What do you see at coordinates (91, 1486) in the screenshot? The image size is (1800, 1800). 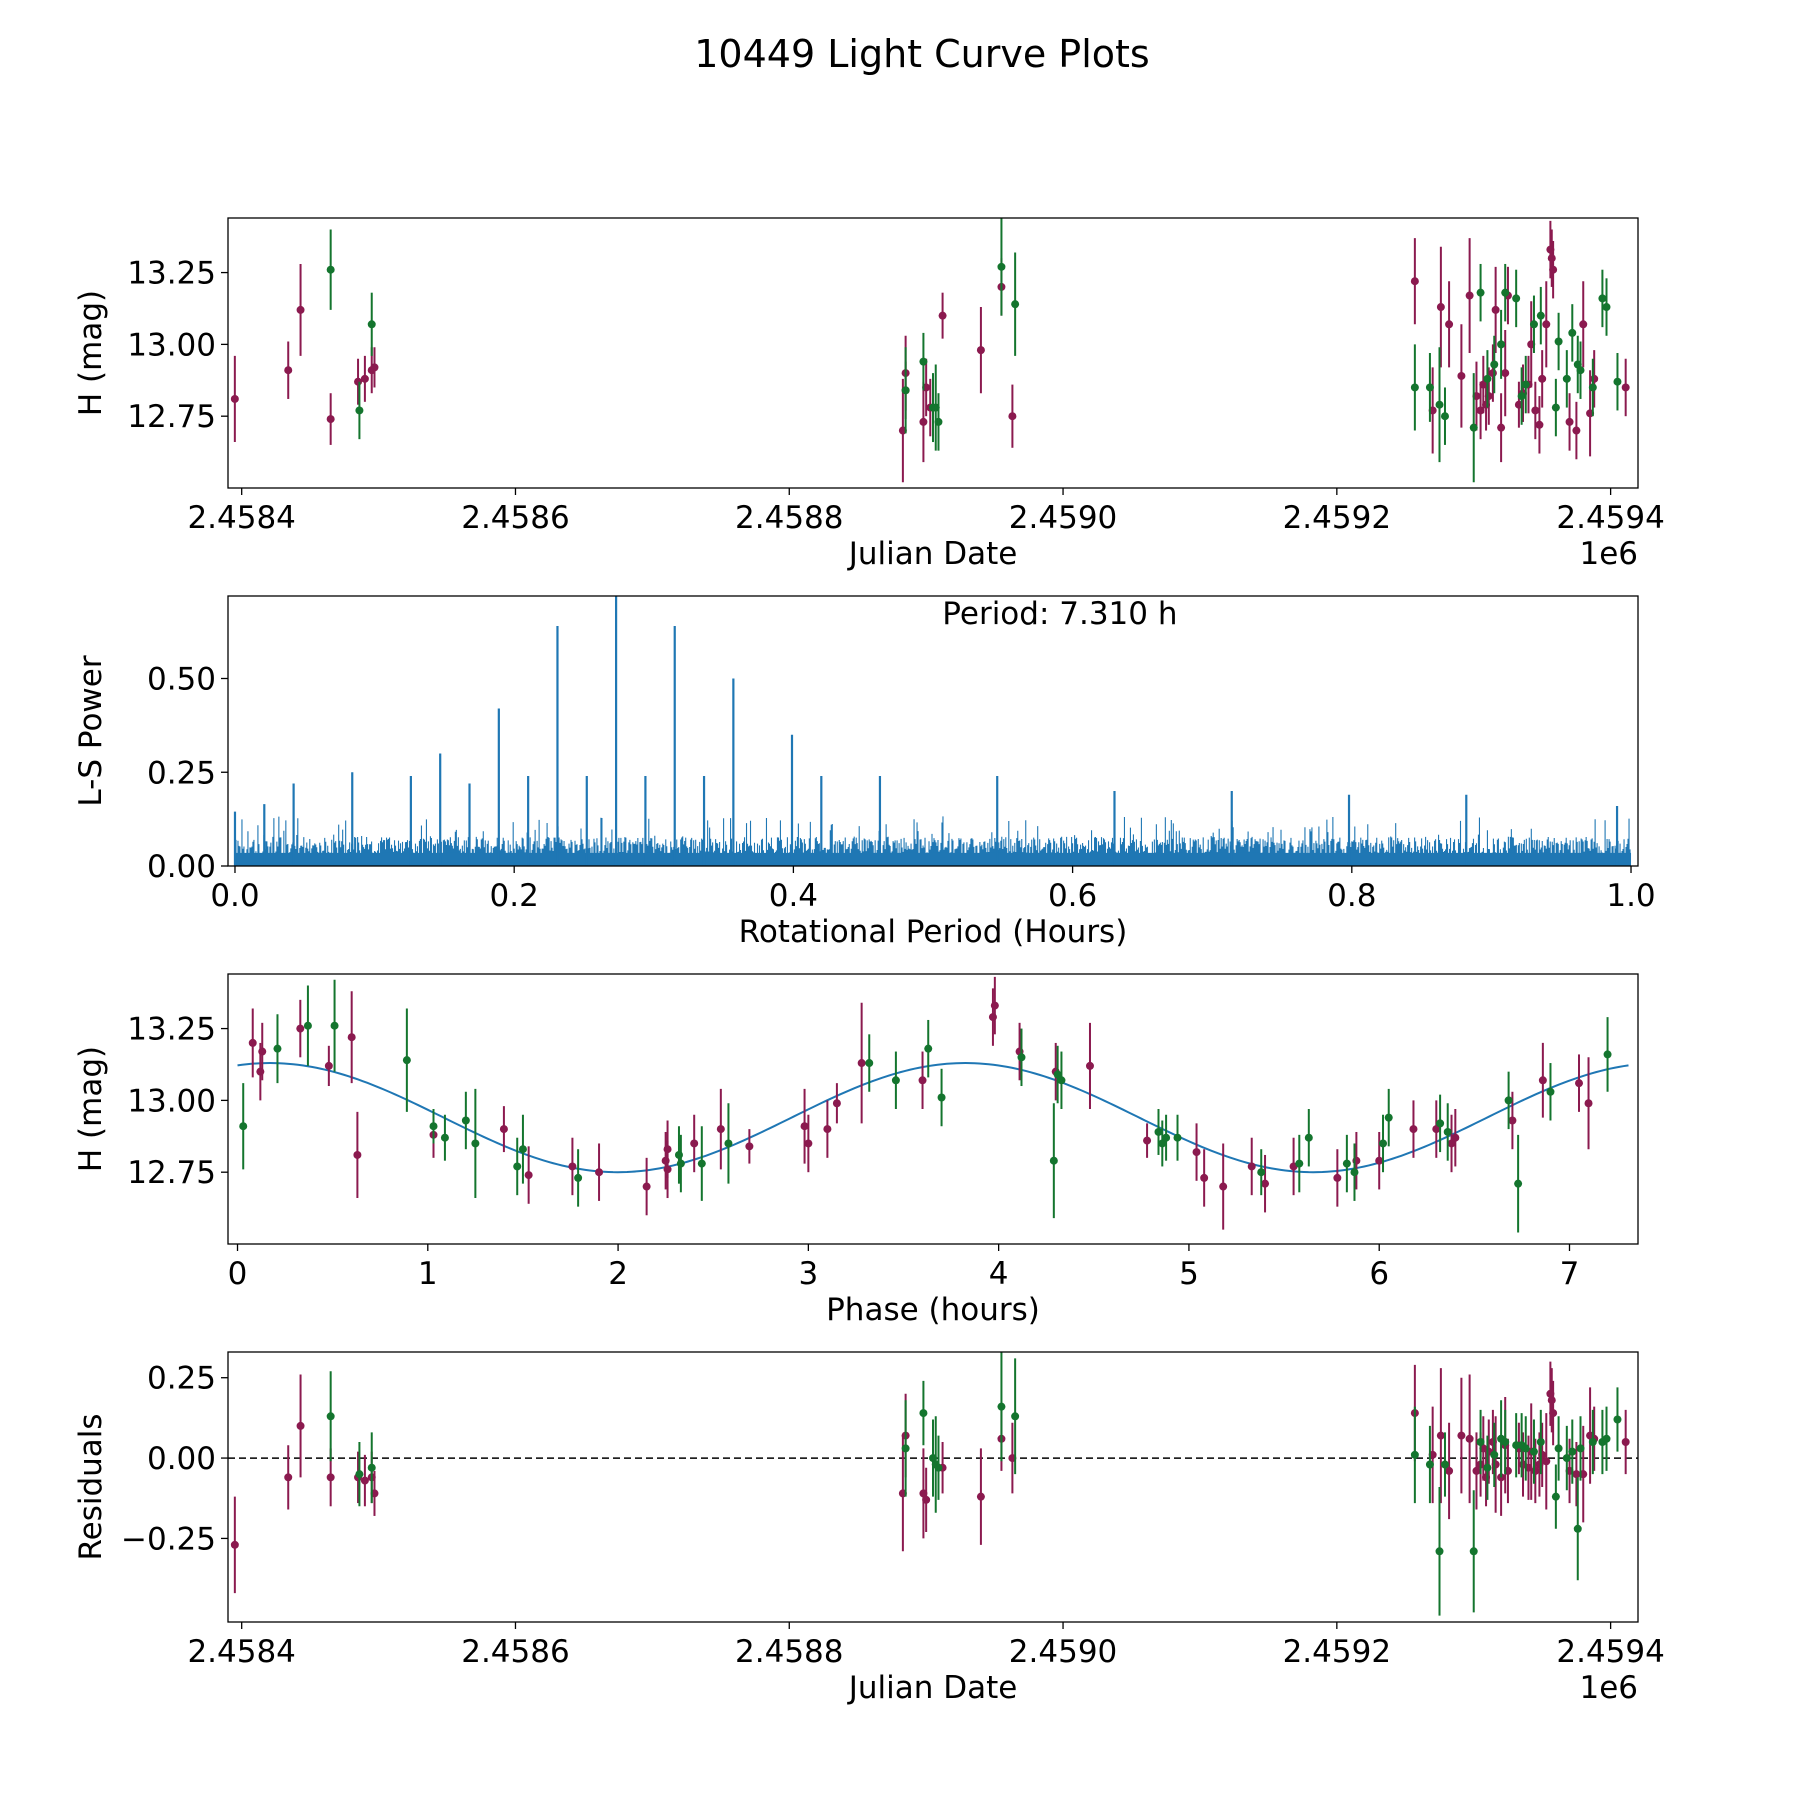 I see `y-axis-label: Residuals` at bounding box center [91, 1486].